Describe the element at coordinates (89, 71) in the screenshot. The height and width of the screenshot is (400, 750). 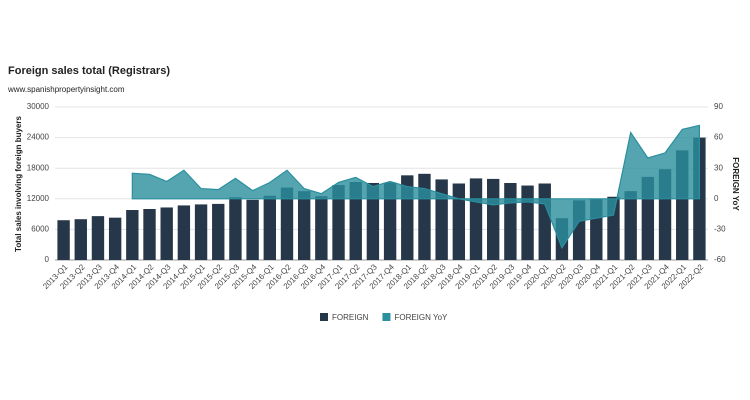
I see `chart-title: Foreign sales total (Registrars)` at that location.